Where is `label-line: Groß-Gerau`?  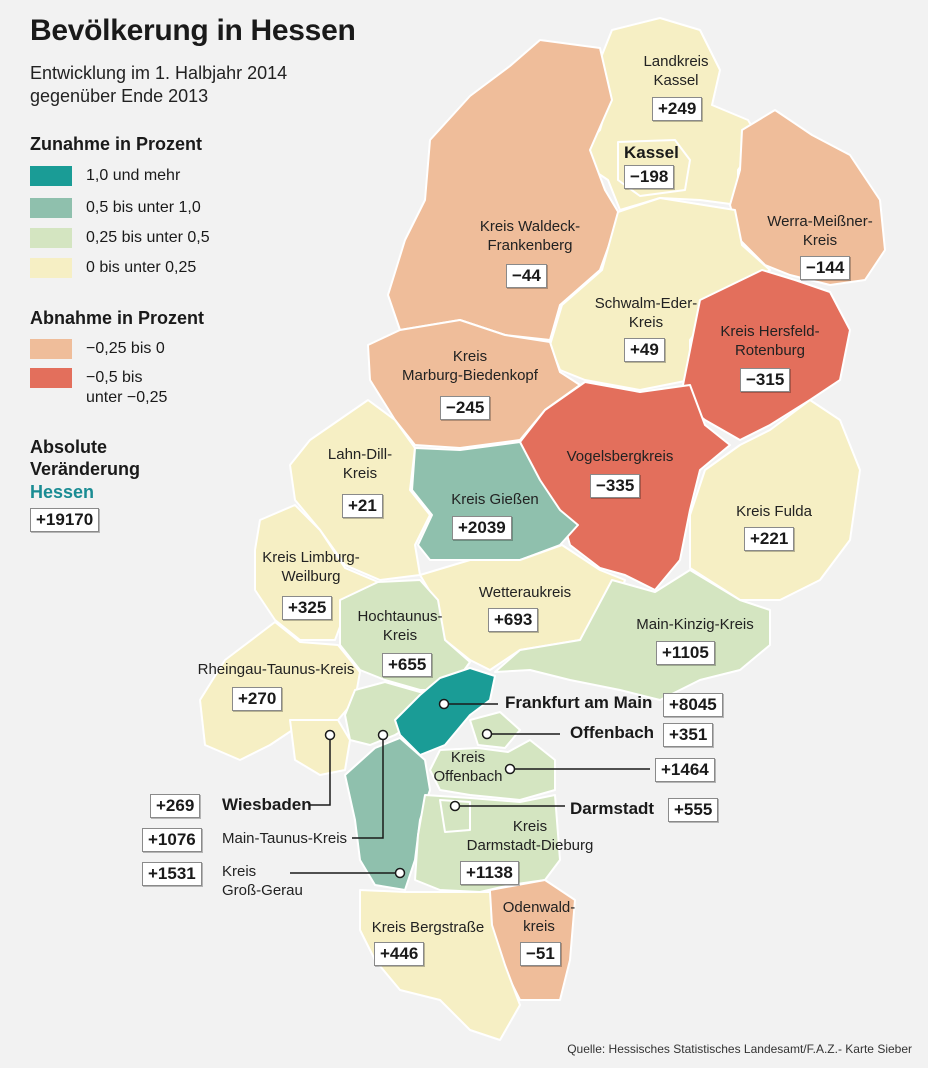
label-line: Groß-Gerau is located at coordinates (262, 890).